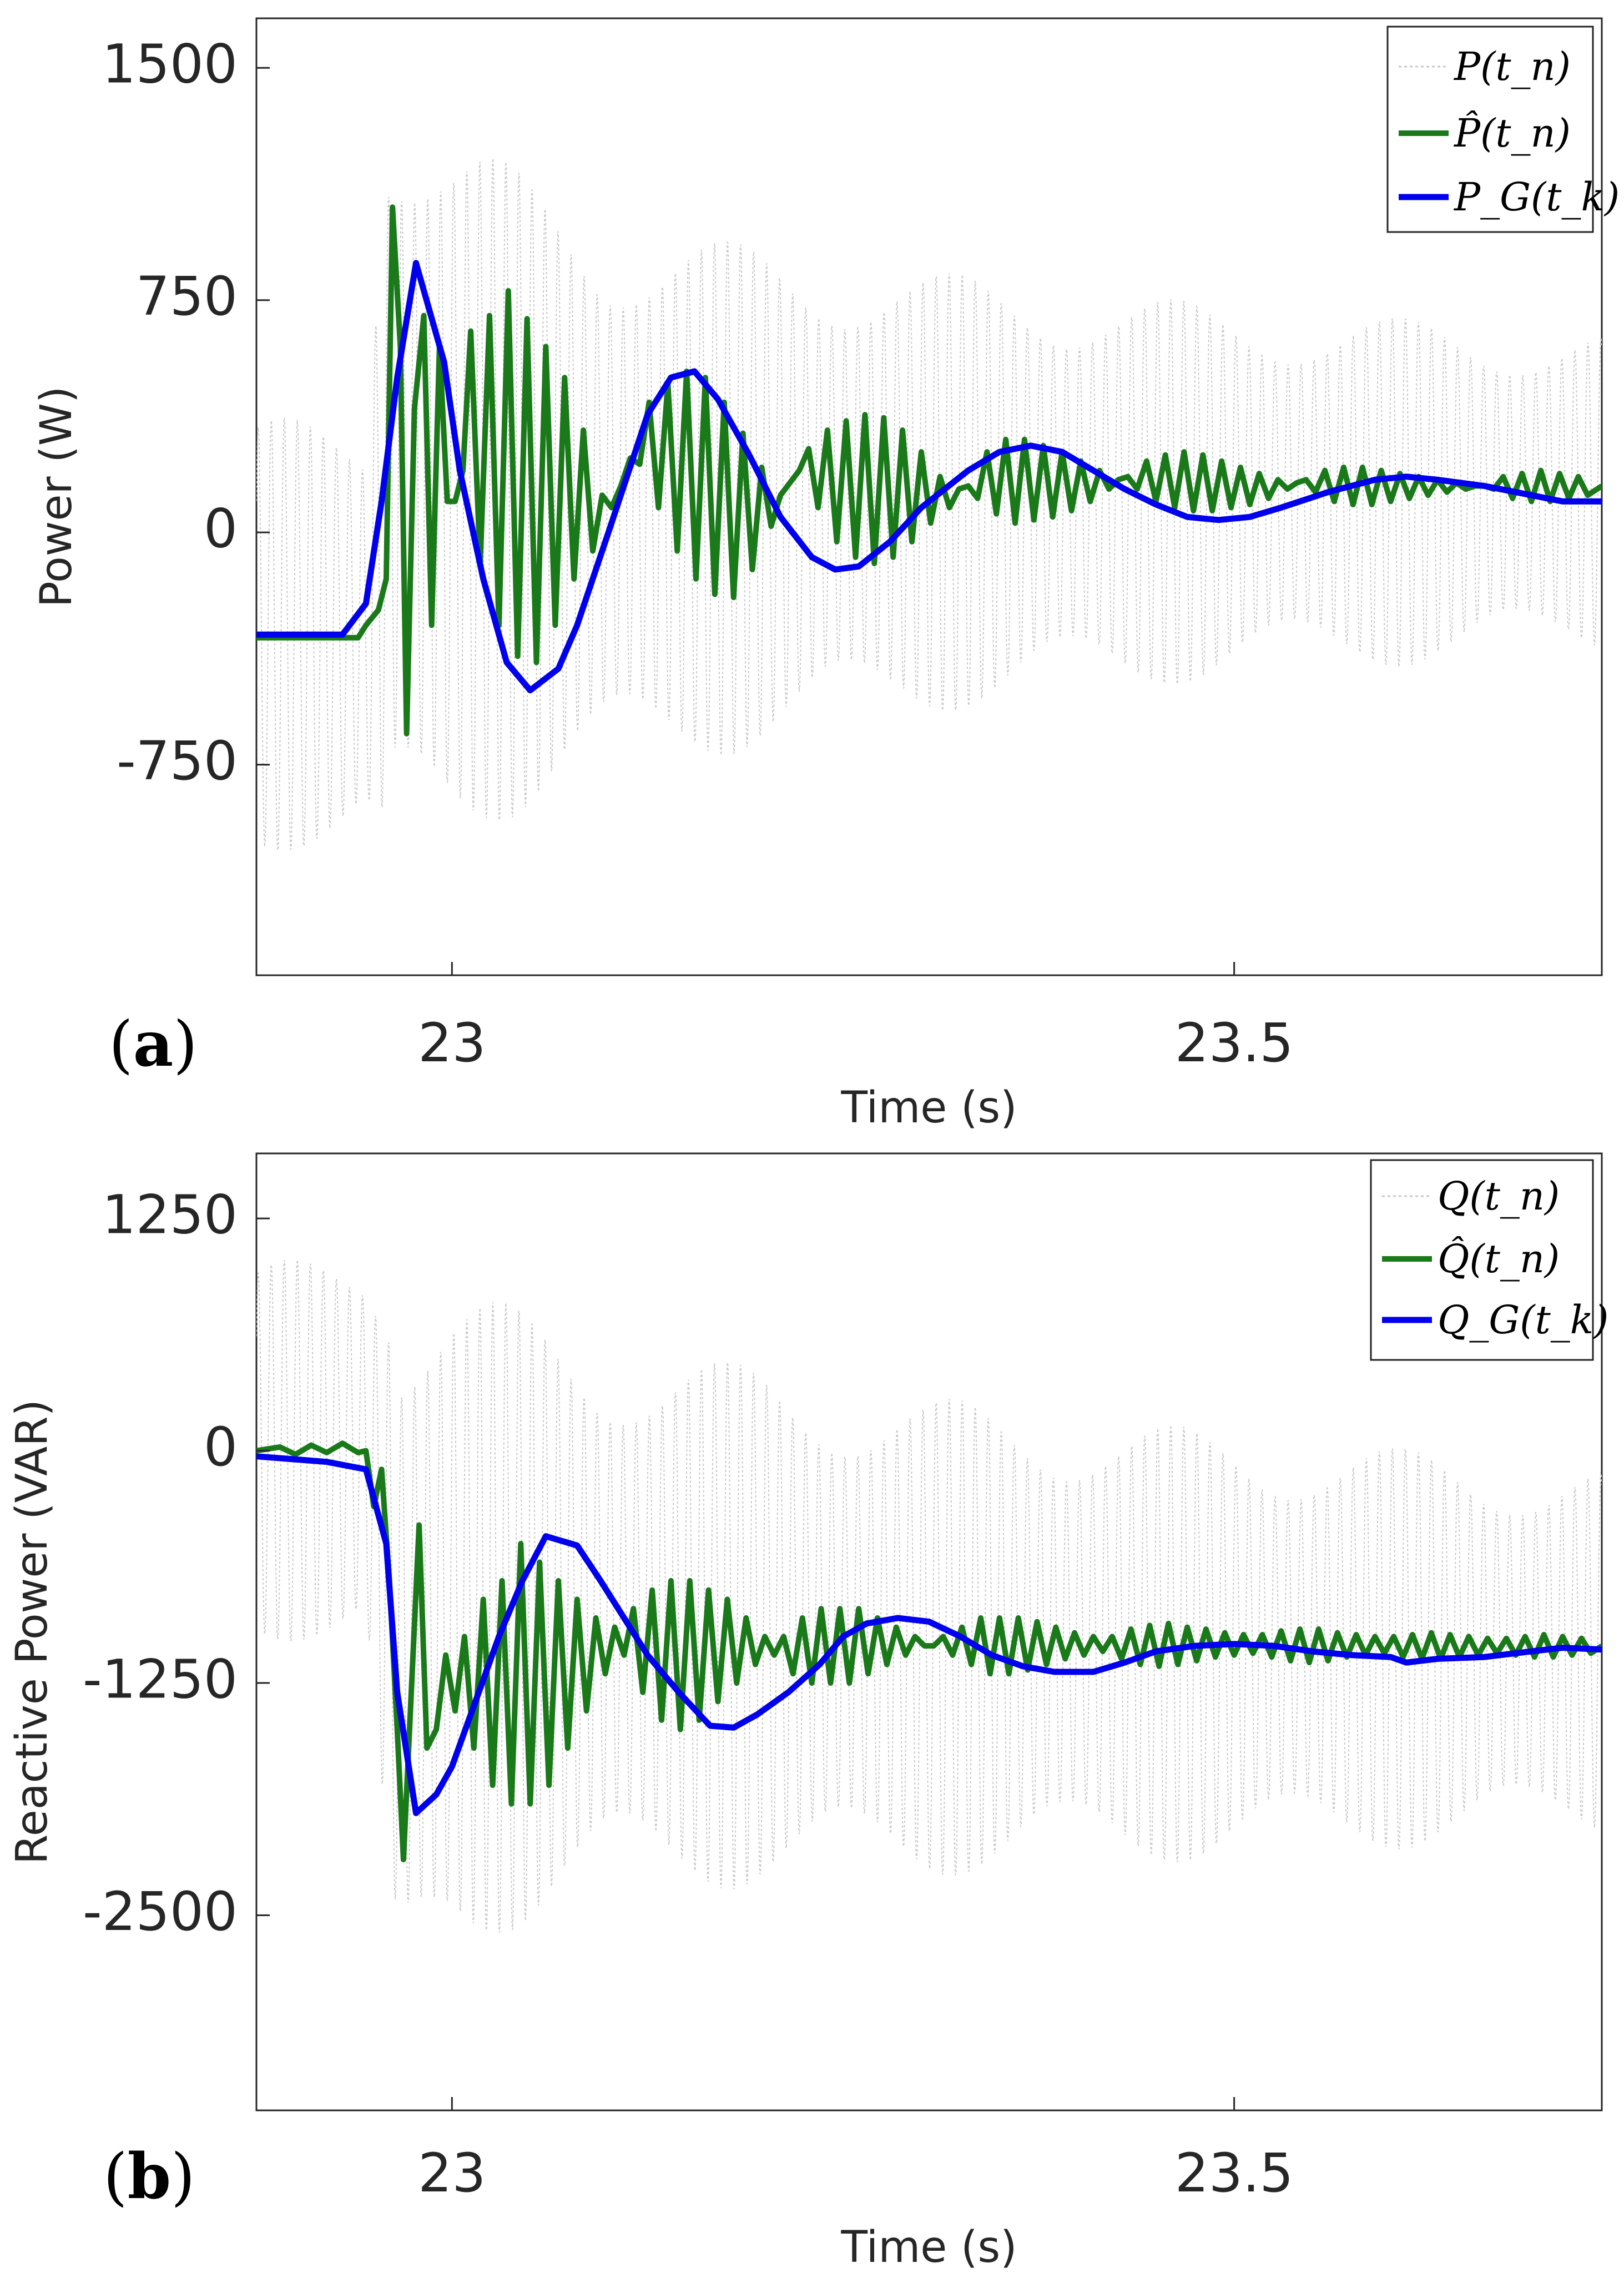 The width and height of the screenshot is (1624, 2278). I want to click on y-axis-label-a: Power (W), so click(57, 497).